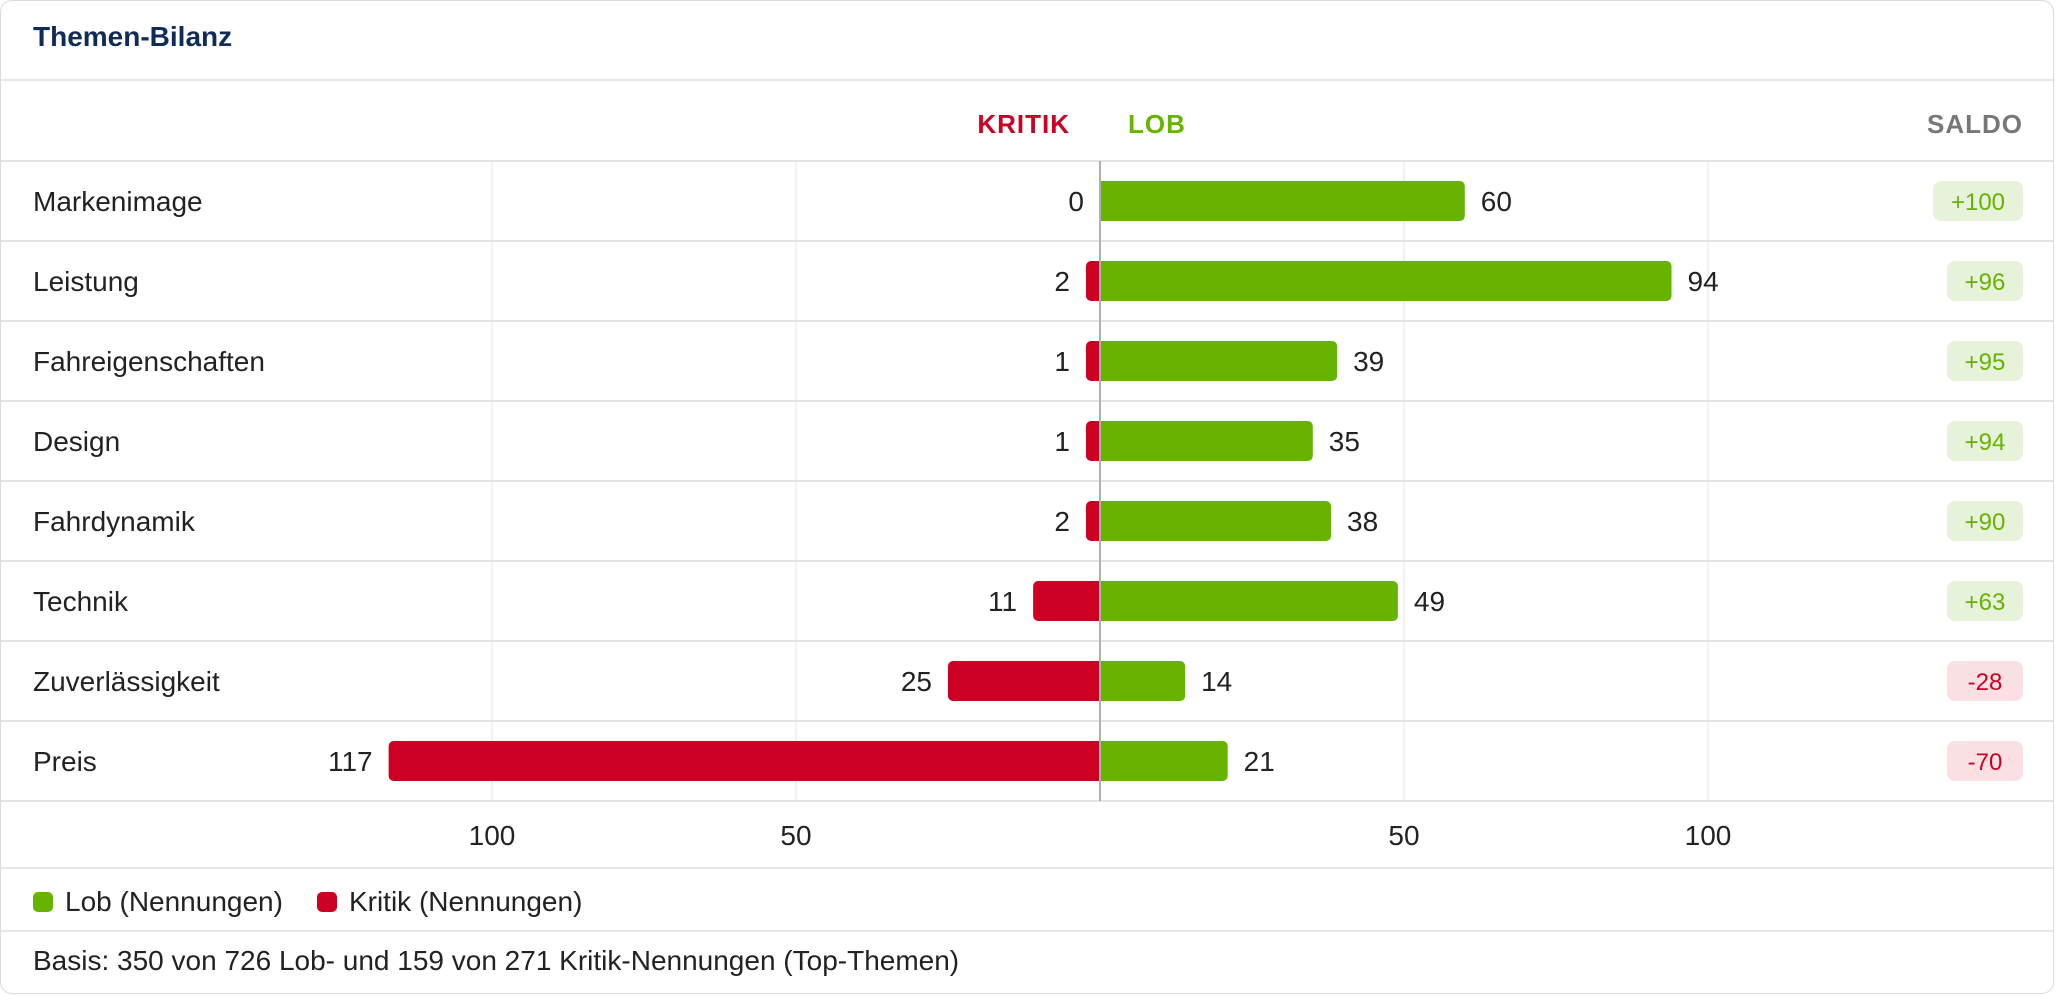 This screenshot has width=2056, height=996. I want to click on value-label-lob: 21, so click(1259, 761).